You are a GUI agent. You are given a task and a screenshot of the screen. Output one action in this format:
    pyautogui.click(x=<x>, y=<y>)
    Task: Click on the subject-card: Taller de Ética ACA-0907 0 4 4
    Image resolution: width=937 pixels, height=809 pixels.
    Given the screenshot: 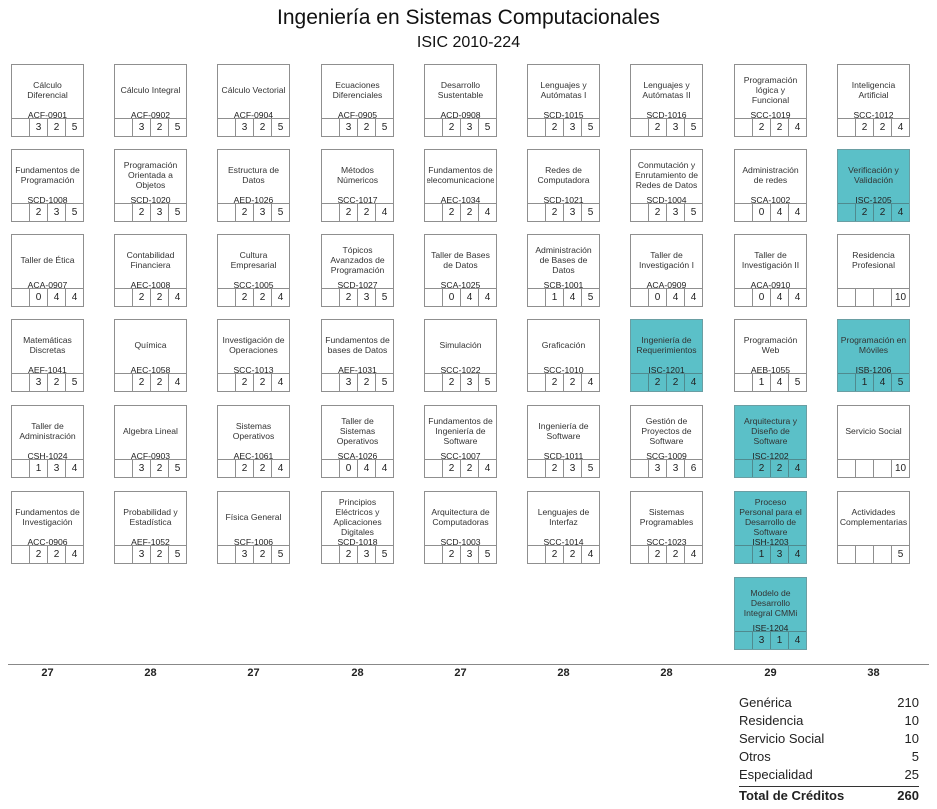 What is the action you would take?
    pyautogui.click(x=47, y=270)
    